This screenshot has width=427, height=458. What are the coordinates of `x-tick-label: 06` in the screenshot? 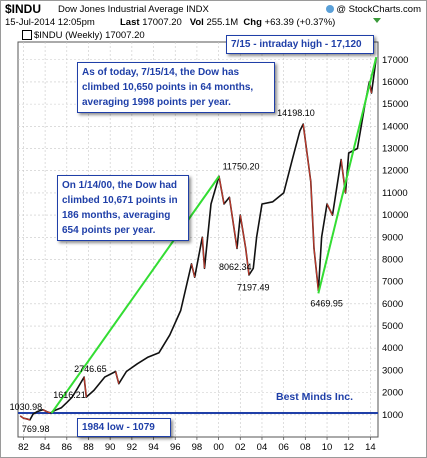 It's located at (283, 447).